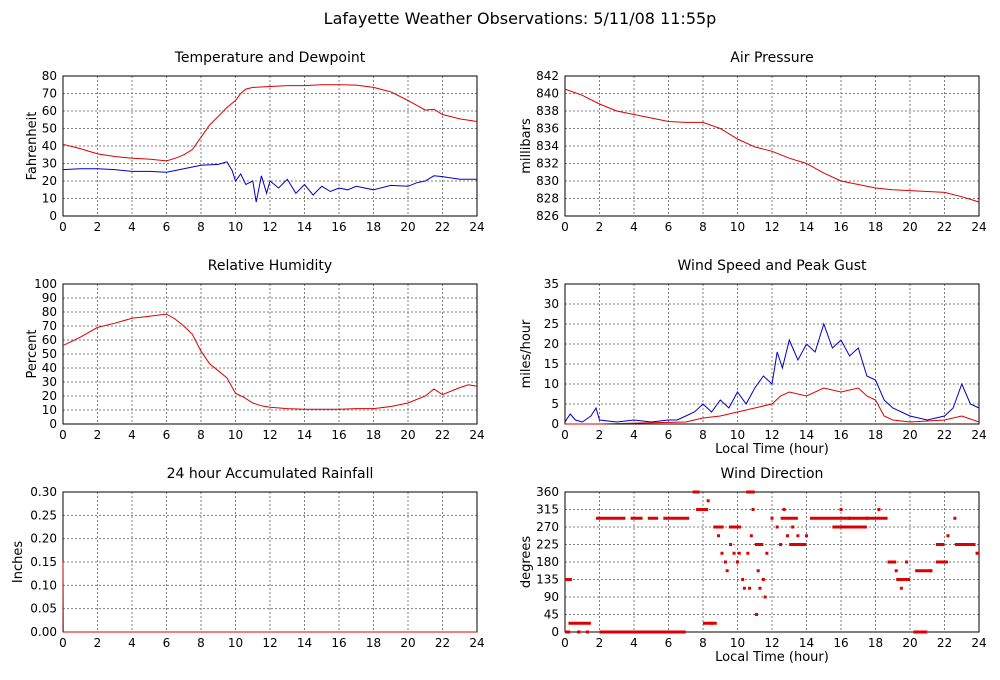 Image resolution: width=1000 pixels, height=680 pixels. What do you see at coordinates (547, 76) in the screenshot?
I see `y-tick-label: 842` at bounding box center [547, 76].